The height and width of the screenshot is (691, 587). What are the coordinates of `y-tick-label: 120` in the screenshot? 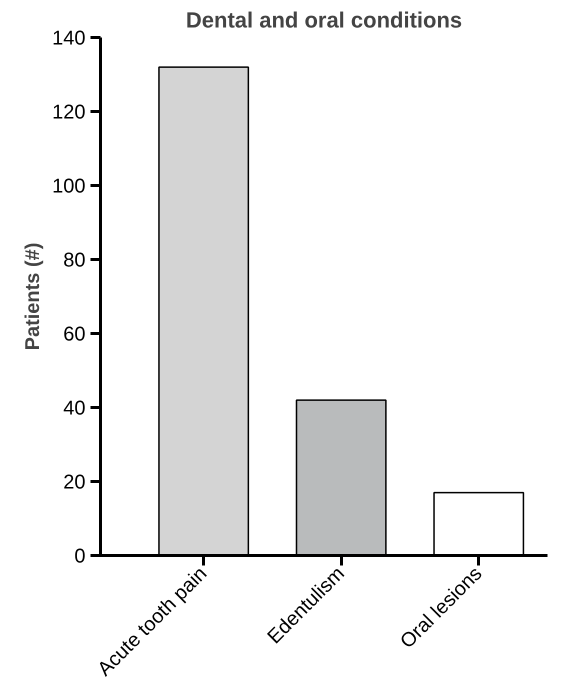 It's located at (69, 113).